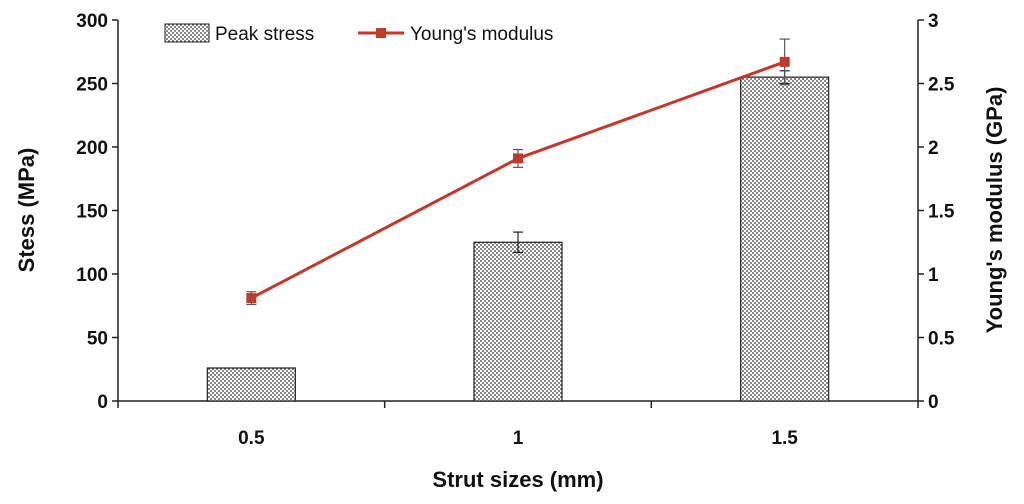 The width and height of the screenshot is (1024, 504). Describe the element at coordinates (933, 275) in the screenshot. I see `right-axis-tick-label: 1` at that location.